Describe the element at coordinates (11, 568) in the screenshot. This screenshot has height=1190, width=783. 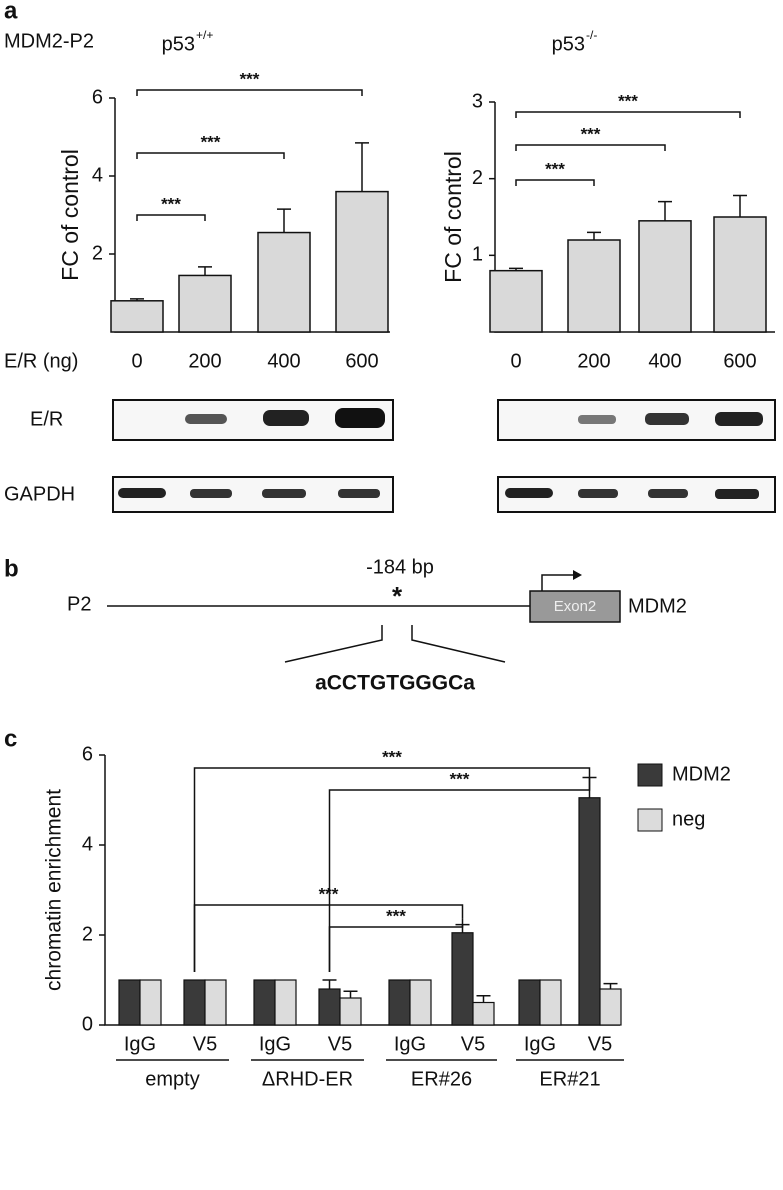
I see `panel-label: b` at that location.